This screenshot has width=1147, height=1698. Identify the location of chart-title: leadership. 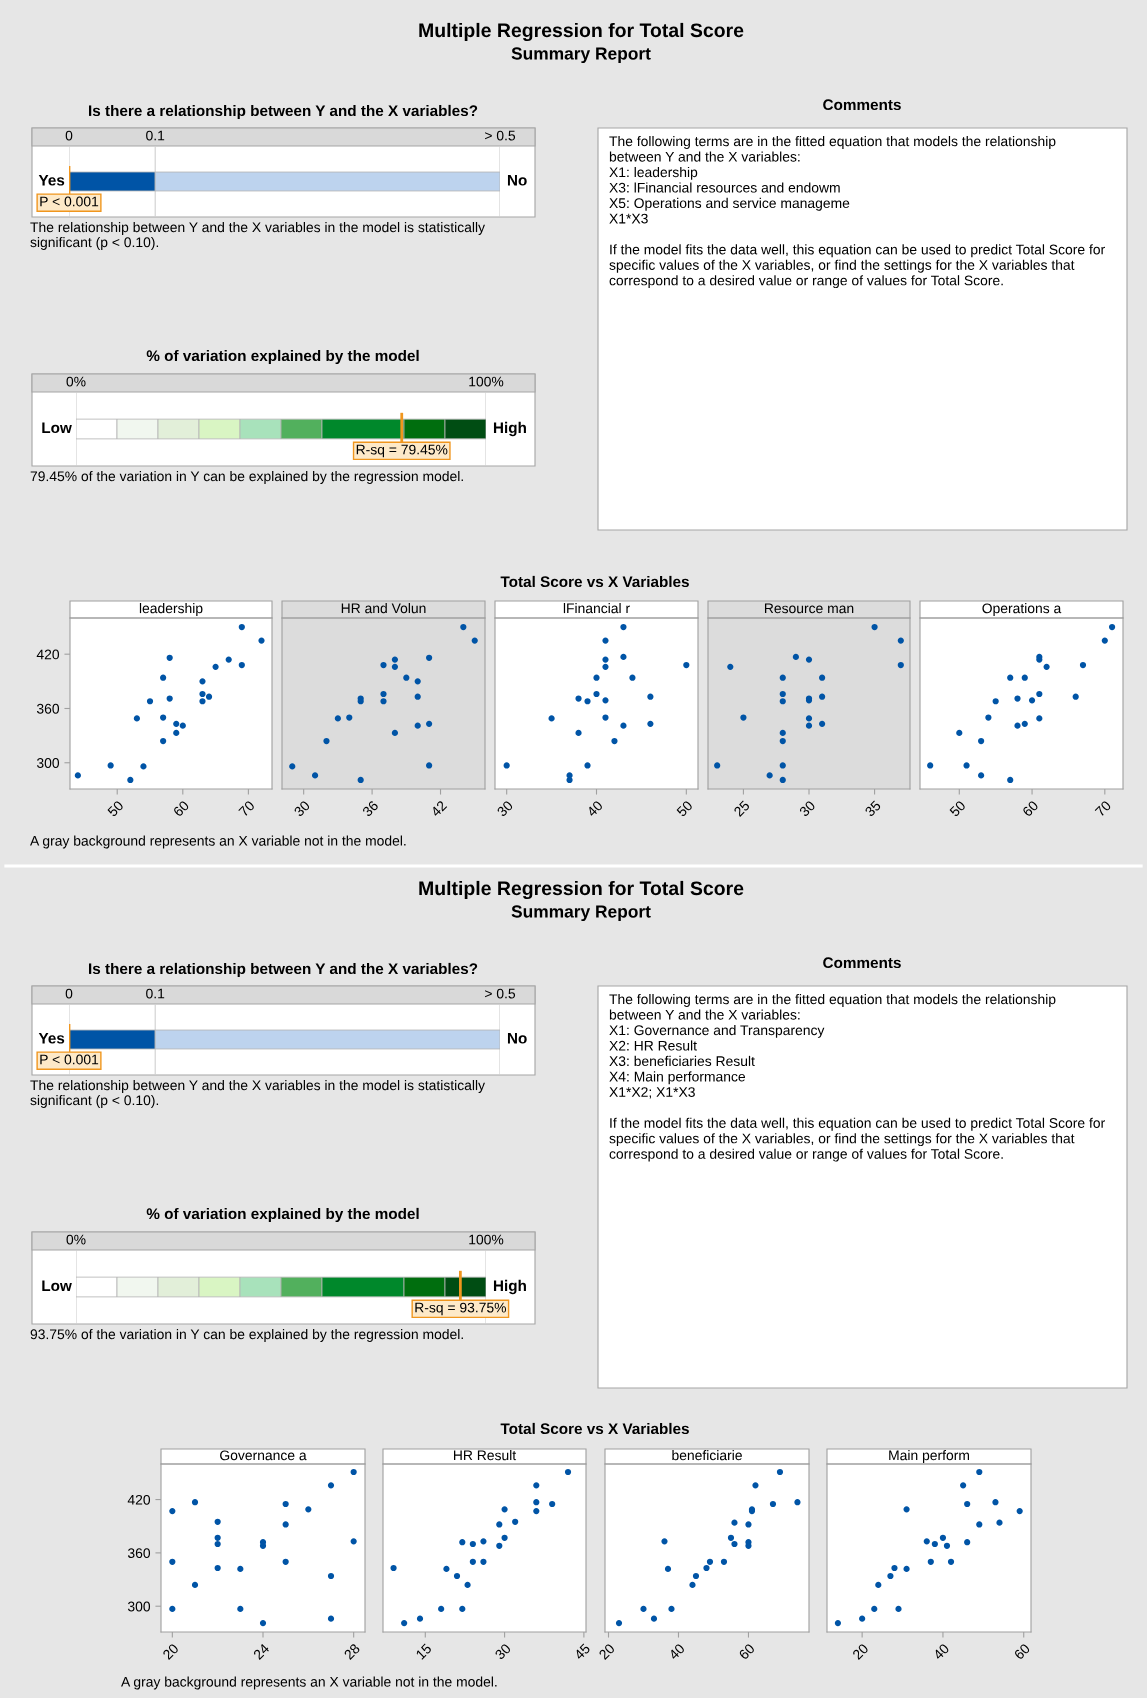
(171, 609).